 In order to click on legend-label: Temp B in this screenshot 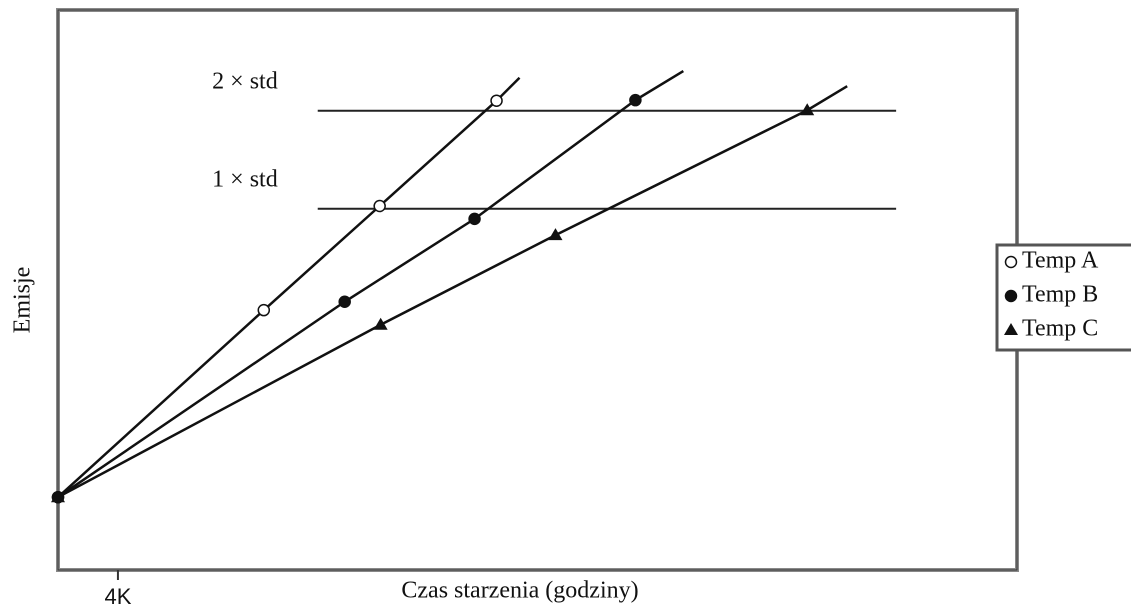, I will do `click(1060, 295)`.